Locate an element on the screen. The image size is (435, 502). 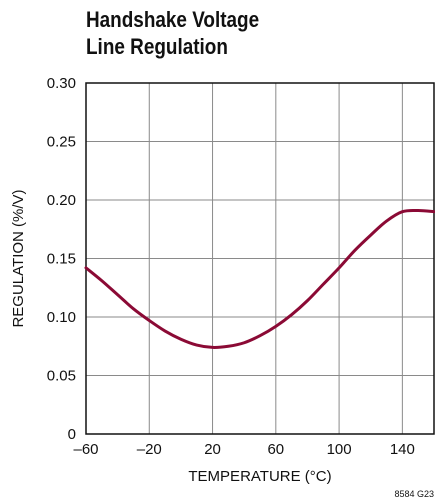
x-tick-label: 60 is located at coordinates (275, 449).